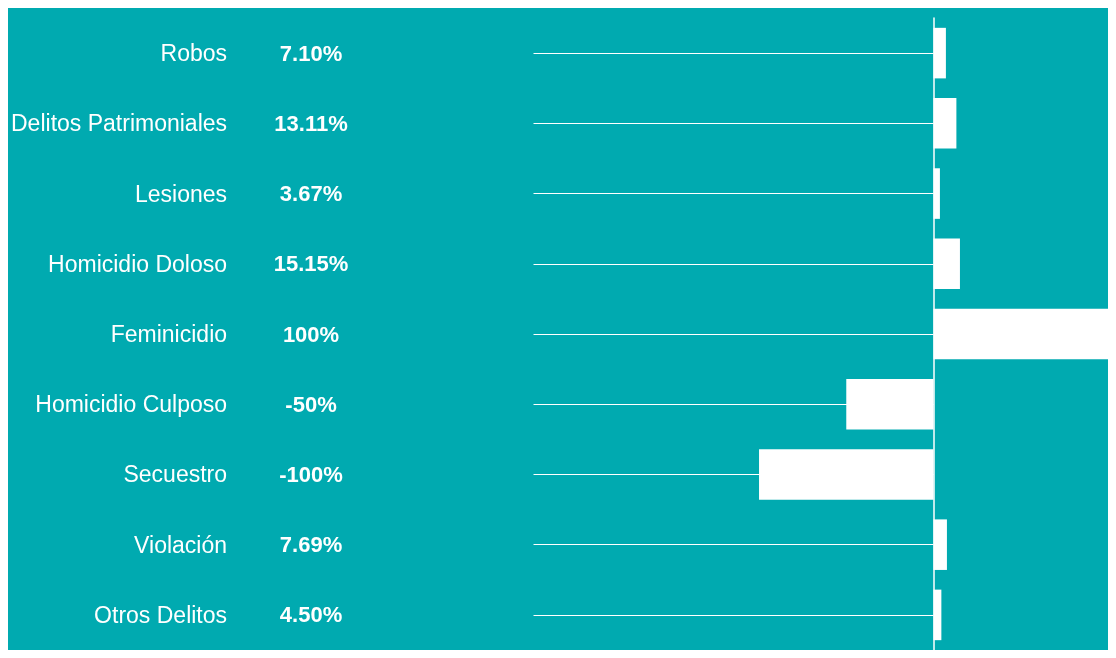  I want to click on data-label: 15.15%, so click(311, 264).